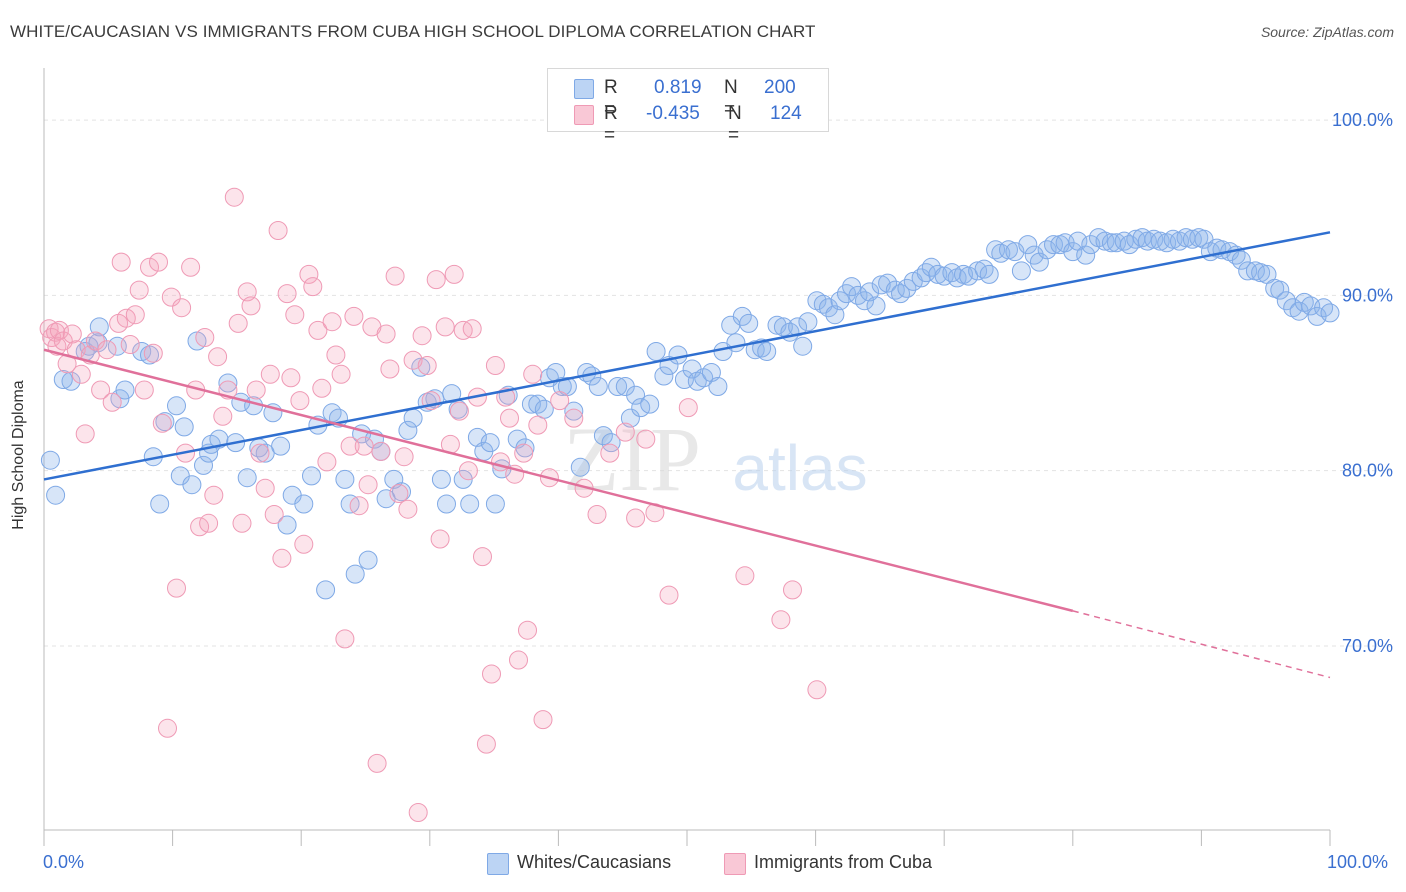 The image size is (1406, 892). I want to click on x-tick-label-max: 100.0%, so click(1358, 862).